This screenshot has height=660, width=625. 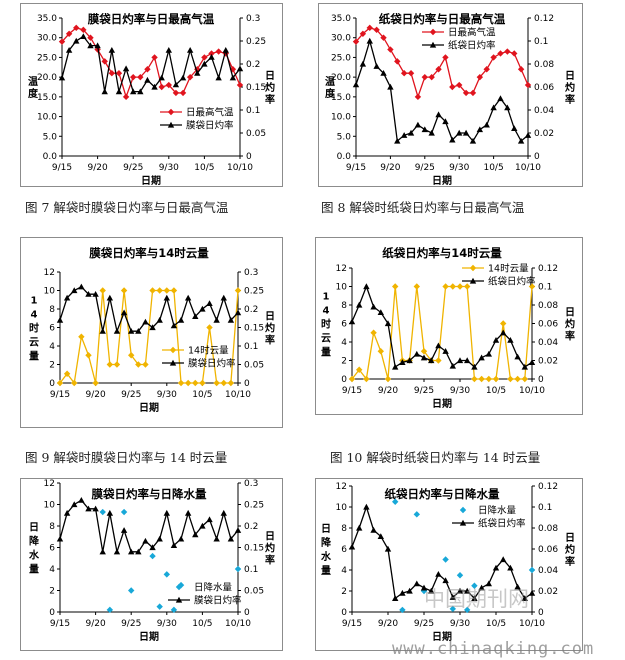 I want to click on legend-label: 膜袋日灼率, so click(x=210, y=126).